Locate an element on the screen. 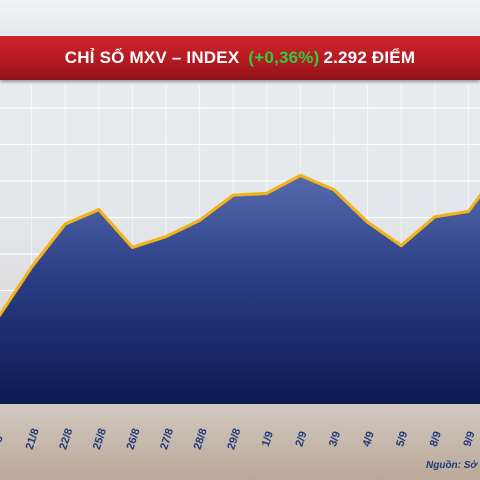  x-tick-label: 4/9 is located at coordinates (369, 439).